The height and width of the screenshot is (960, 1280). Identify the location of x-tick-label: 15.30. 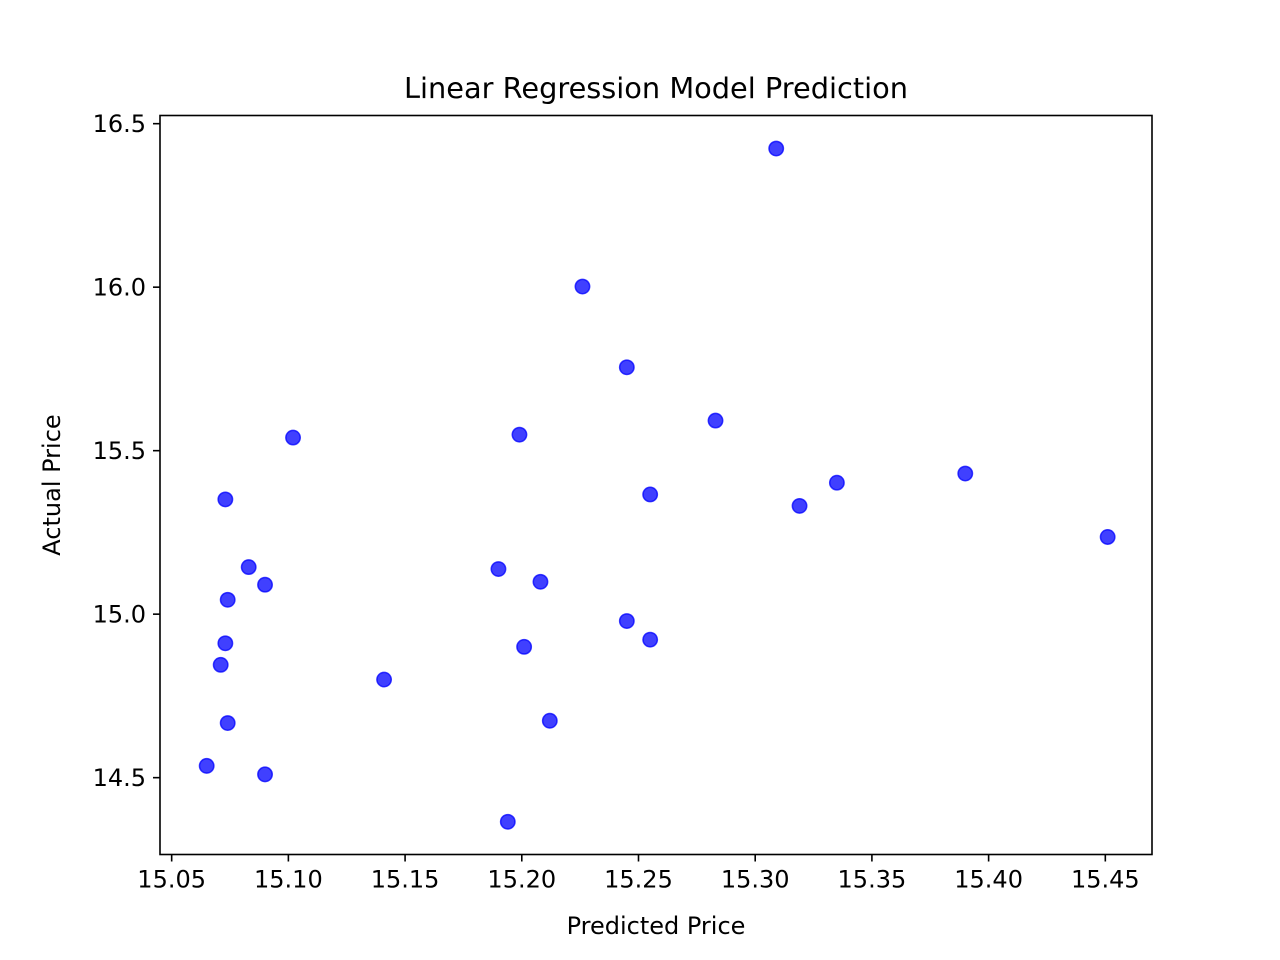
(755, 880).